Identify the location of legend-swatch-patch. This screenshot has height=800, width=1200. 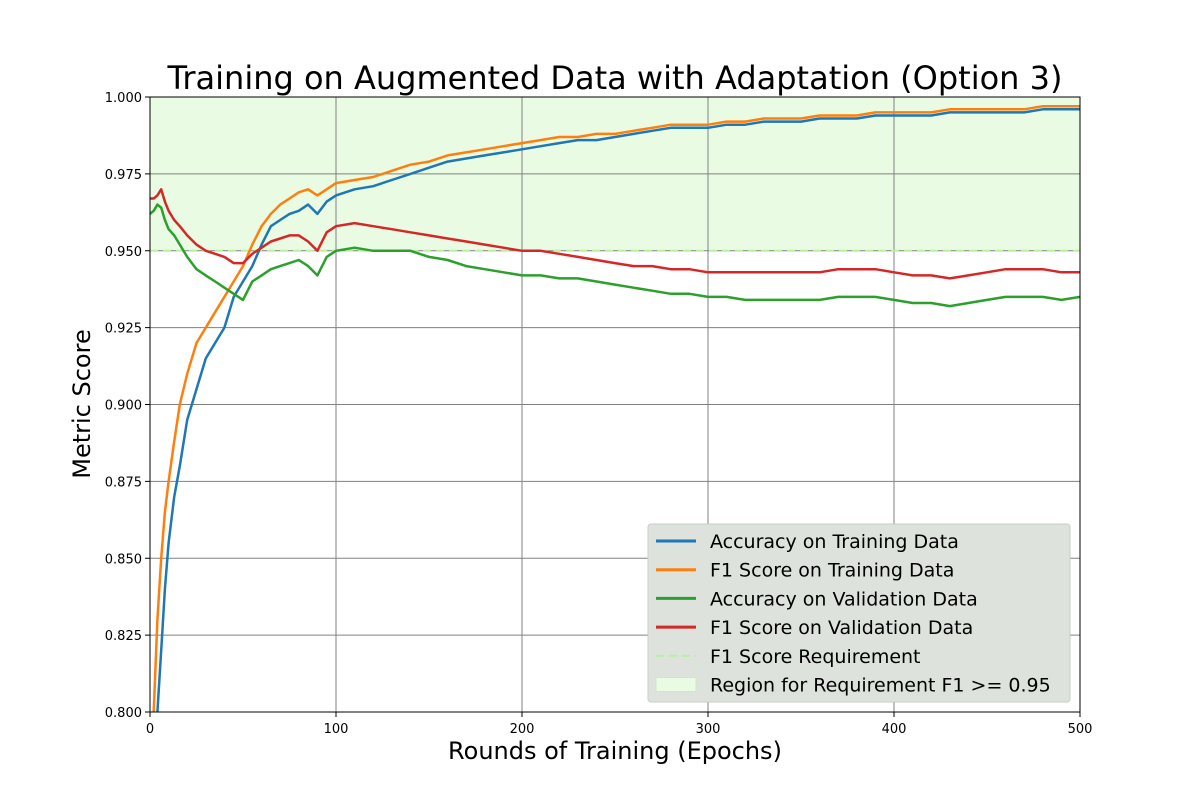
(676, 684).